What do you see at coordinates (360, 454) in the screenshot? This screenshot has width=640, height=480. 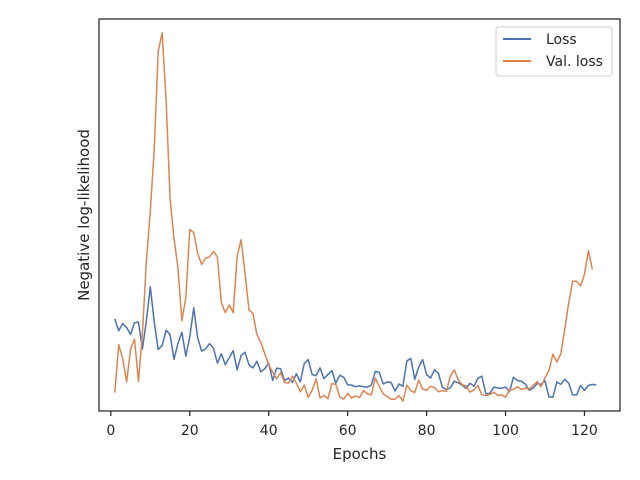 I see `x-axis-label: Epochs` at bounding box center [360, 454].